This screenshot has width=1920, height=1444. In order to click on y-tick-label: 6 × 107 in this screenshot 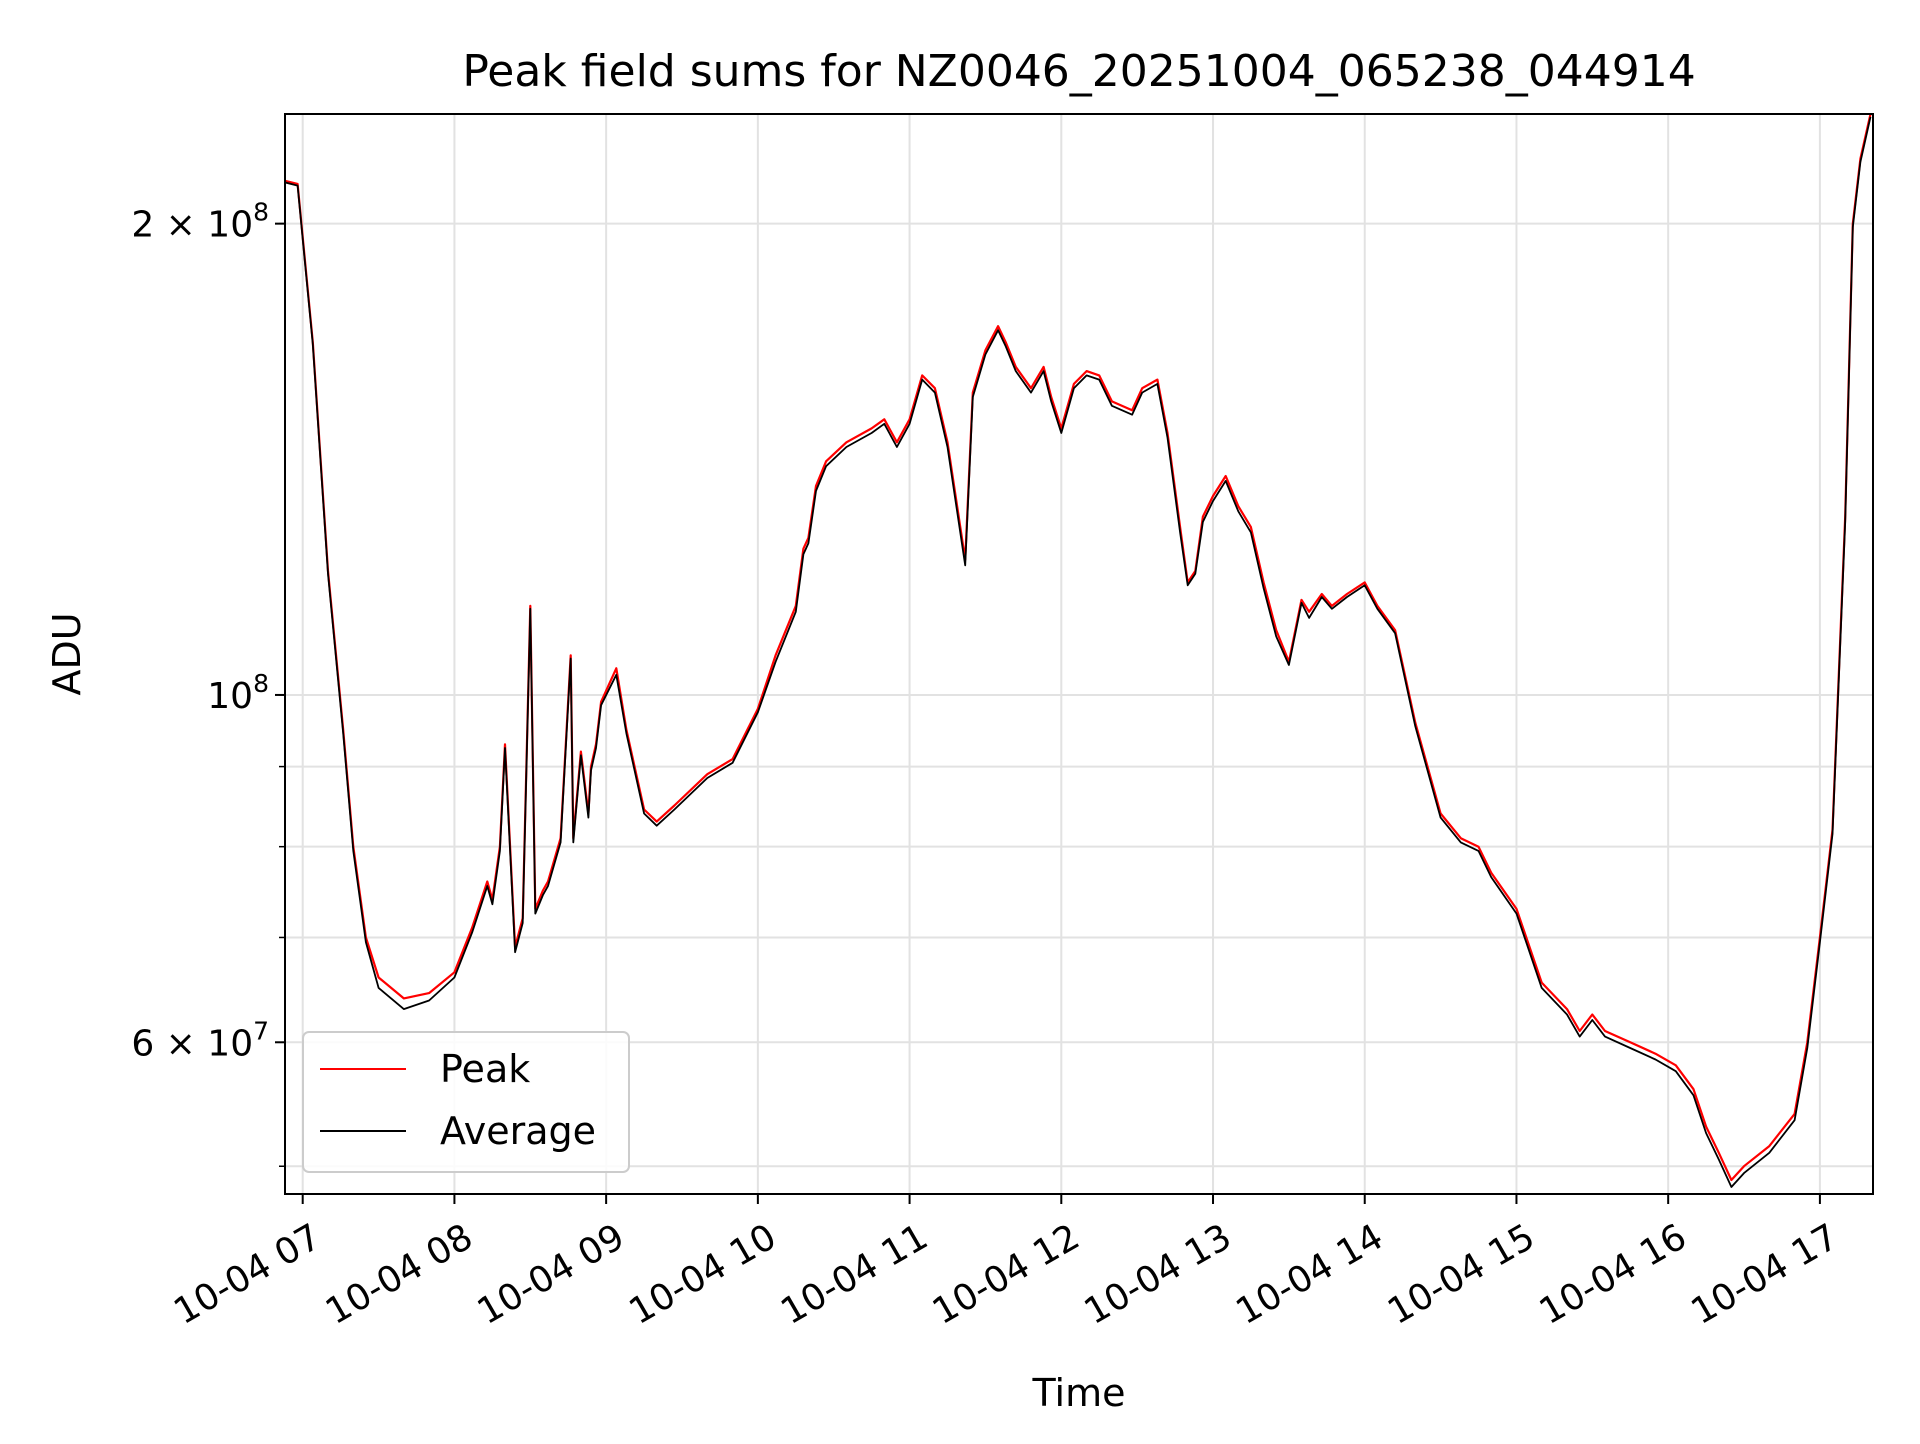, I will do `click(200, 1040)`.